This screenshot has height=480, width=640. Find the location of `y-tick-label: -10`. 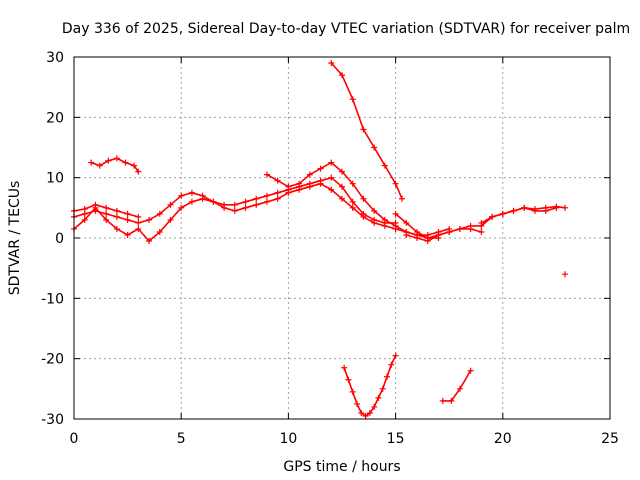

y-tick-label: -10 is located at coordinates (52, 299).